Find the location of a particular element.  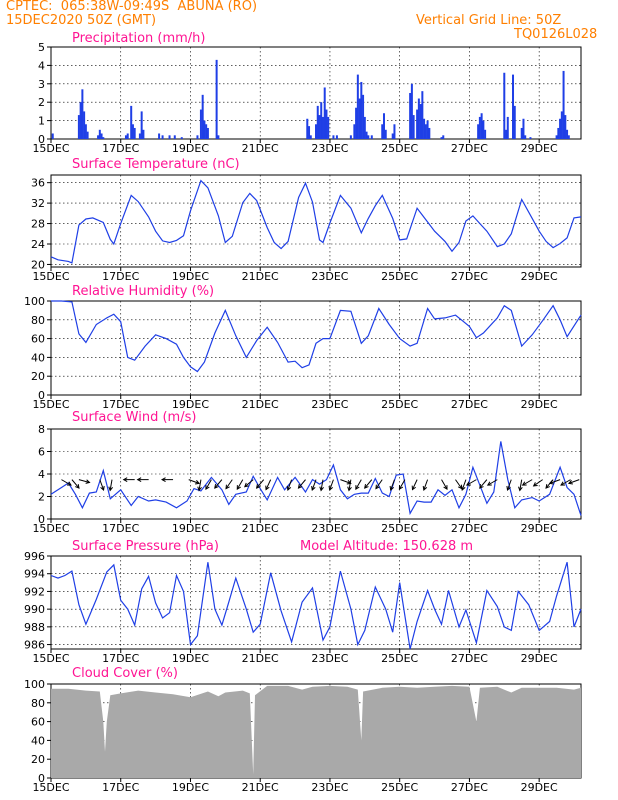

panel-frame is located at coordinates (316, 602).